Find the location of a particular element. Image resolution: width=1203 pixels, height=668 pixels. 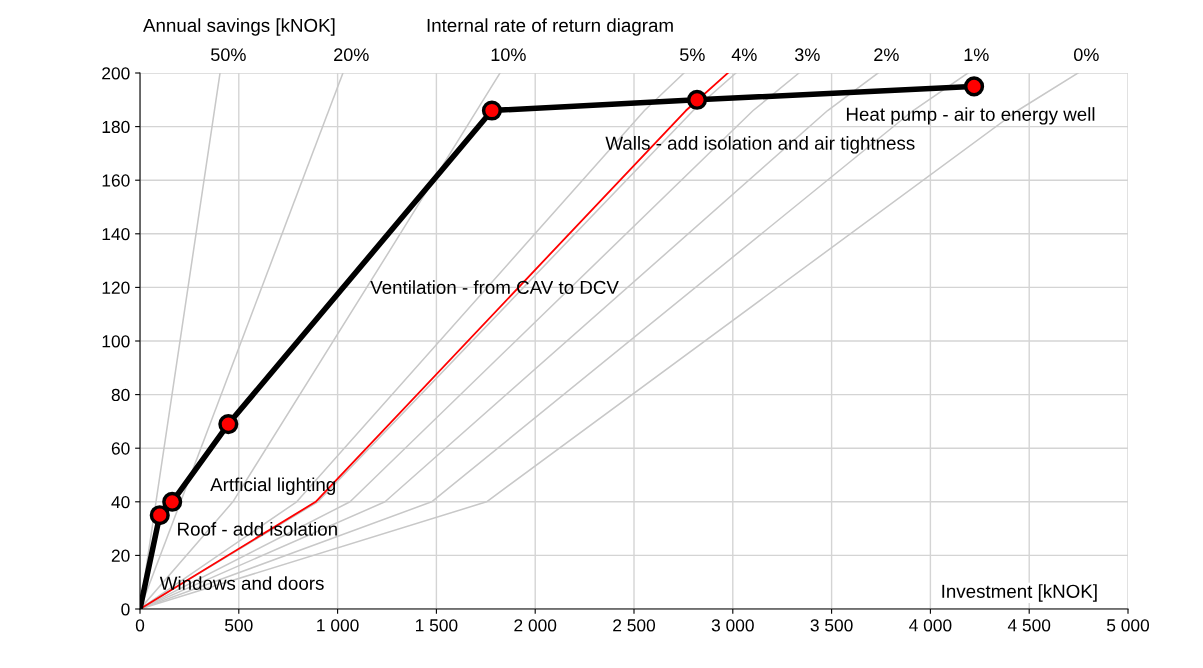

x-tick-label: 4 000 is located at coordinates (930, 625).